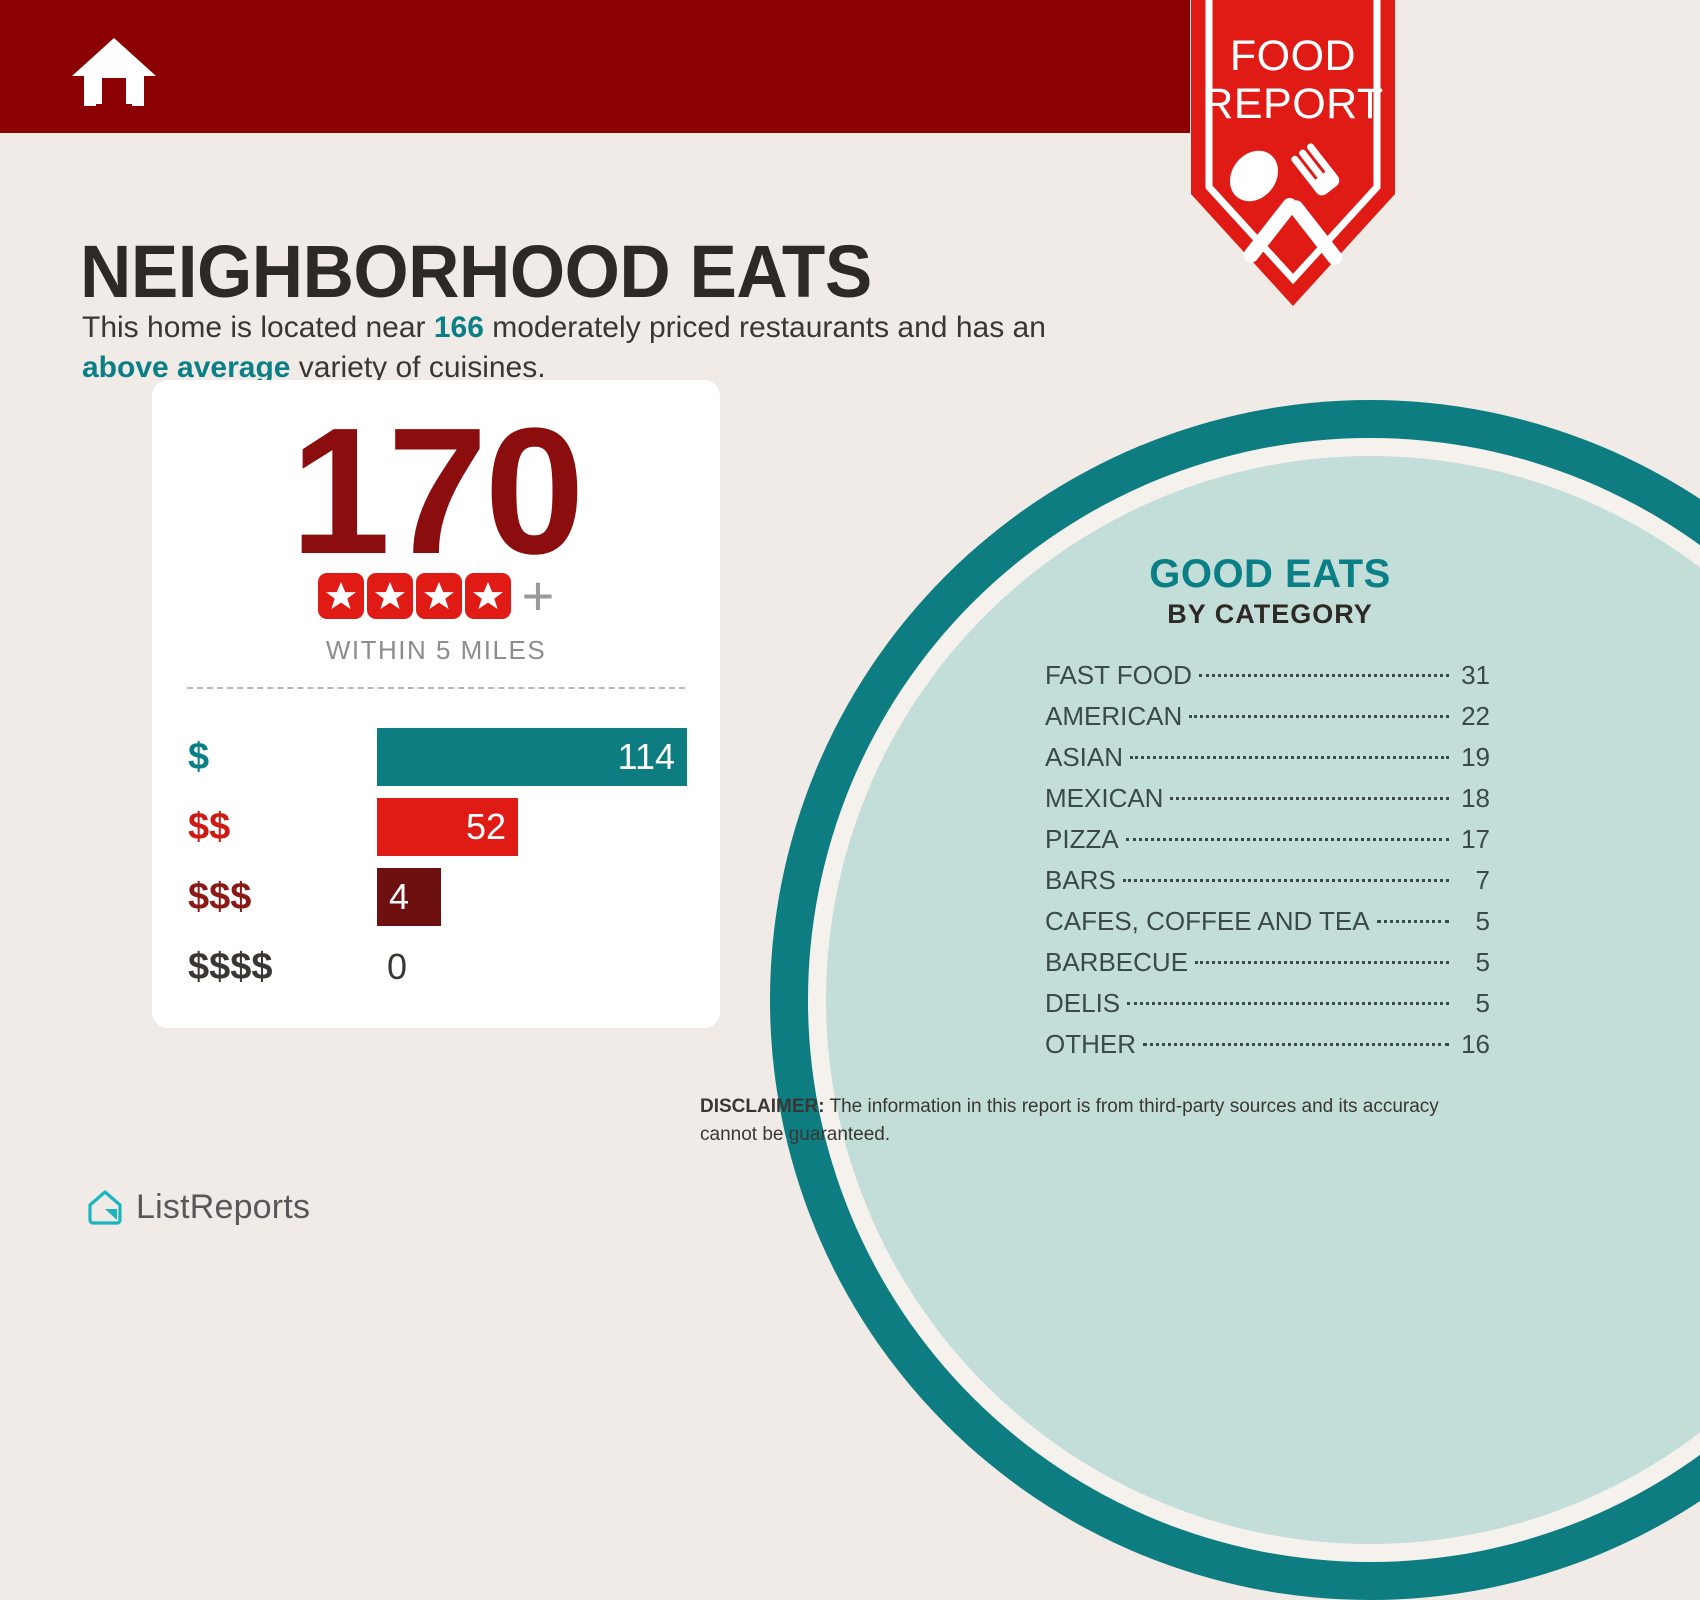 The height and width of the screenshot is (1600, 1700). What do you see at coordinates (258, 327) in the screenshot?
I see `subtitle-part-1: This home is located near` at bounding box center [258, 327].